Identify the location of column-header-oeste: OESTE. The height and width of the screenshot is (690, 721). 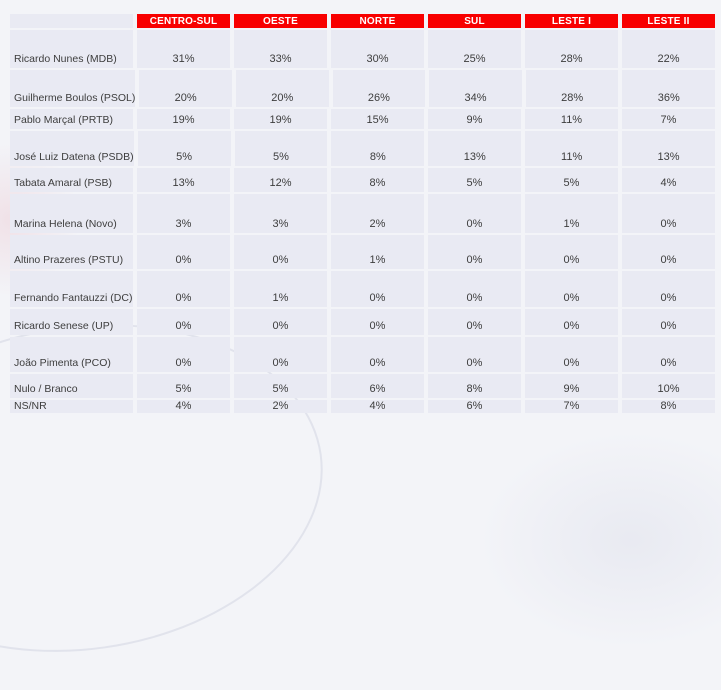
(280, 21).